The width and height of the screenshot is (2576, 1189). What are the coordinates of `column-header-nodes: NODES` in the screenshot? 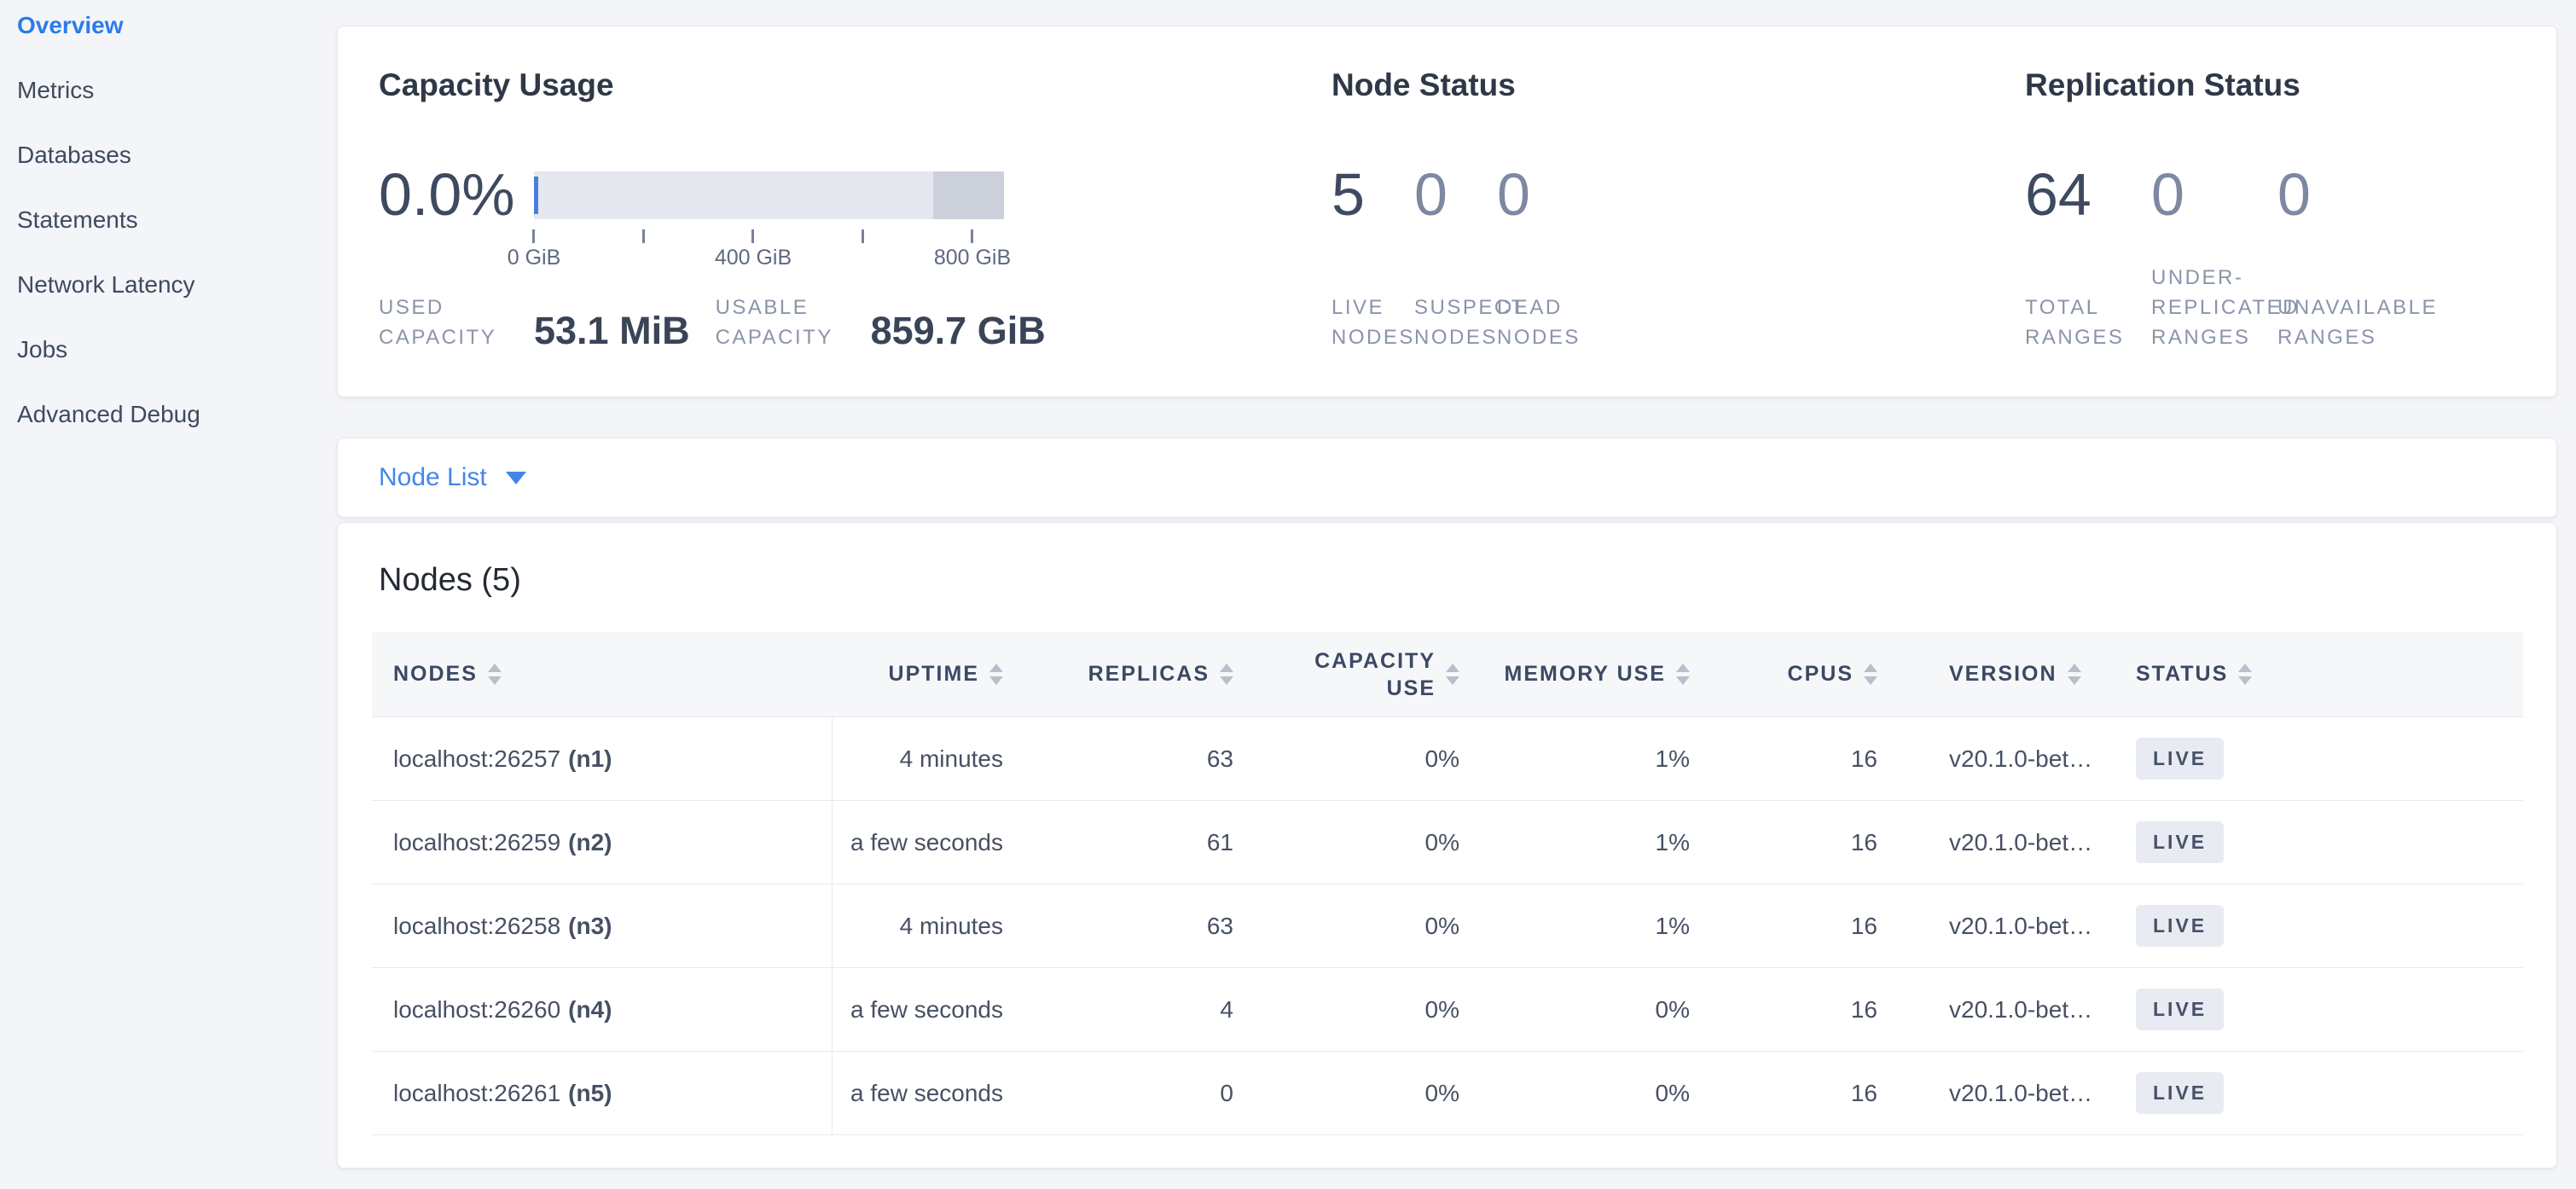 It's located at (602, 674).